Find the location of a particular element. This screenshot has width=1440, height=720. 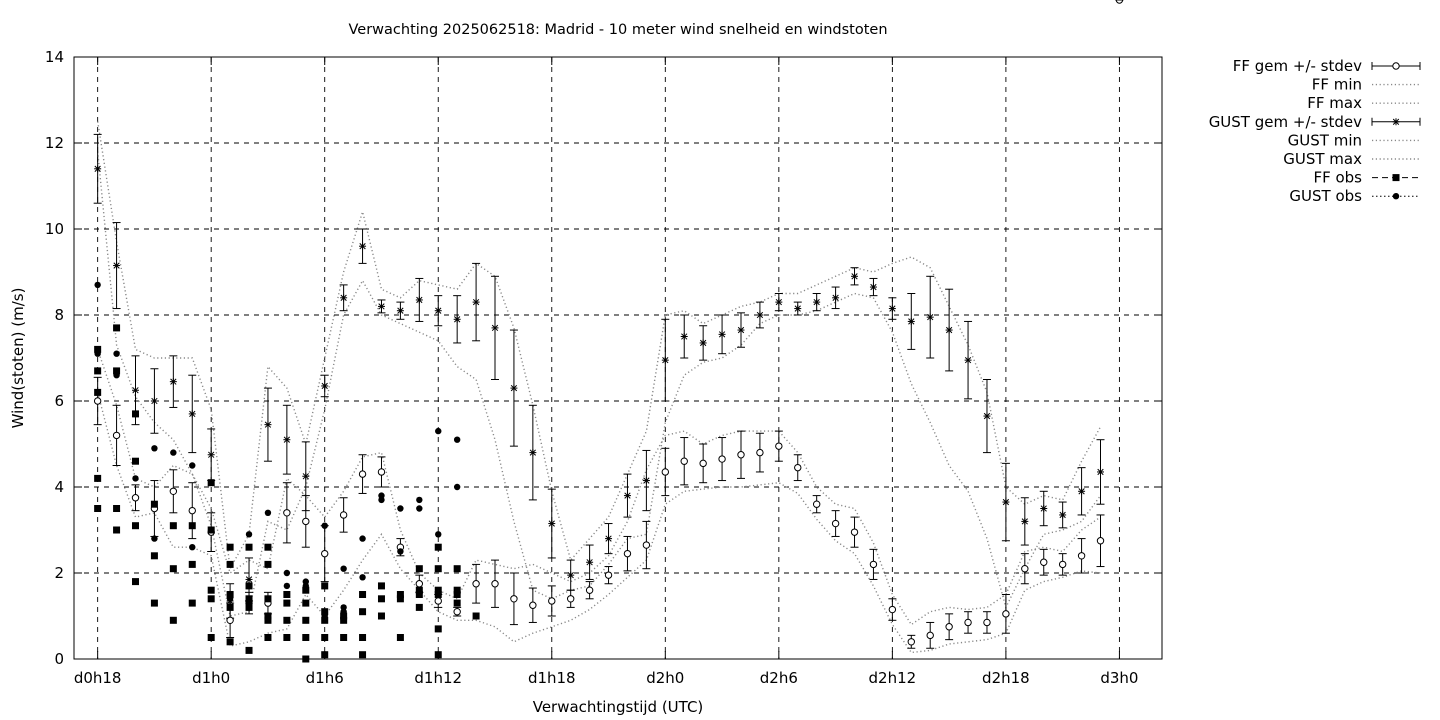

x-tick-label: d1h0 is located at coordinates (211, 678).